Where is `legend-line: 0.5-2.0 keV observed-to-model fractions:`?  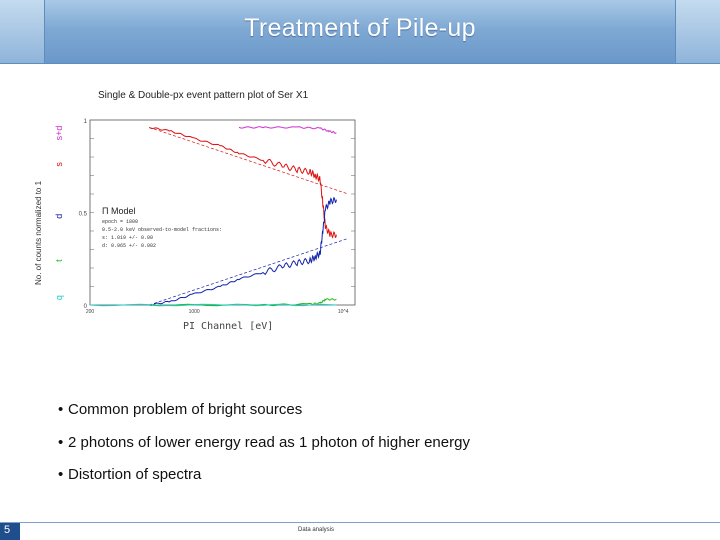
legend-line: 0.5-2.0 keV observed-to-model fractions: is located at coordinates (162, 230).